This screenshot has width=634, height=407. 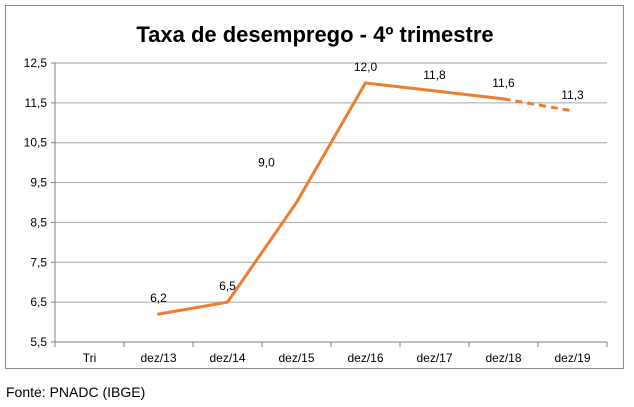 What do you see at coordinates (503, 358) in the screenshot?
I see `x-tick-label: dez/18` at bounding box center [503, 358].